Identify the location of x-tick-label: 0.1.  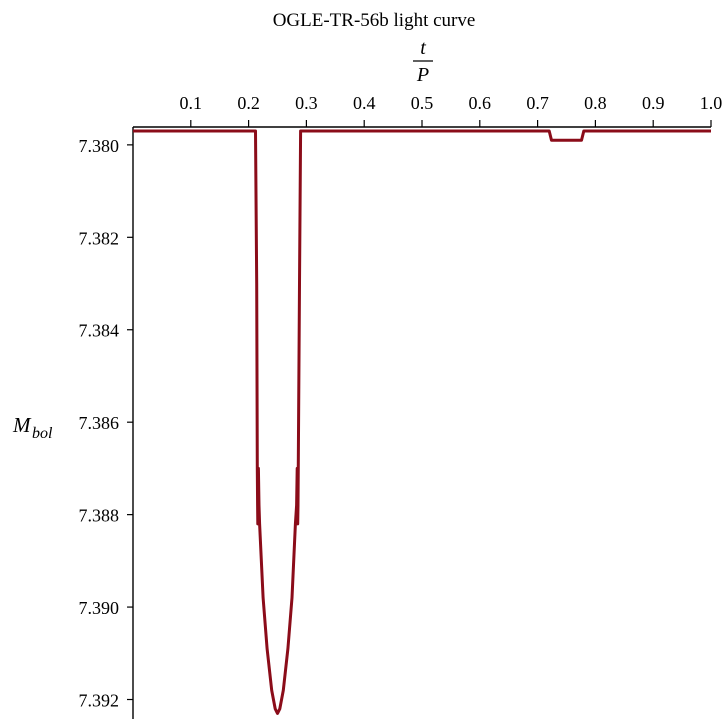
(191, 103).